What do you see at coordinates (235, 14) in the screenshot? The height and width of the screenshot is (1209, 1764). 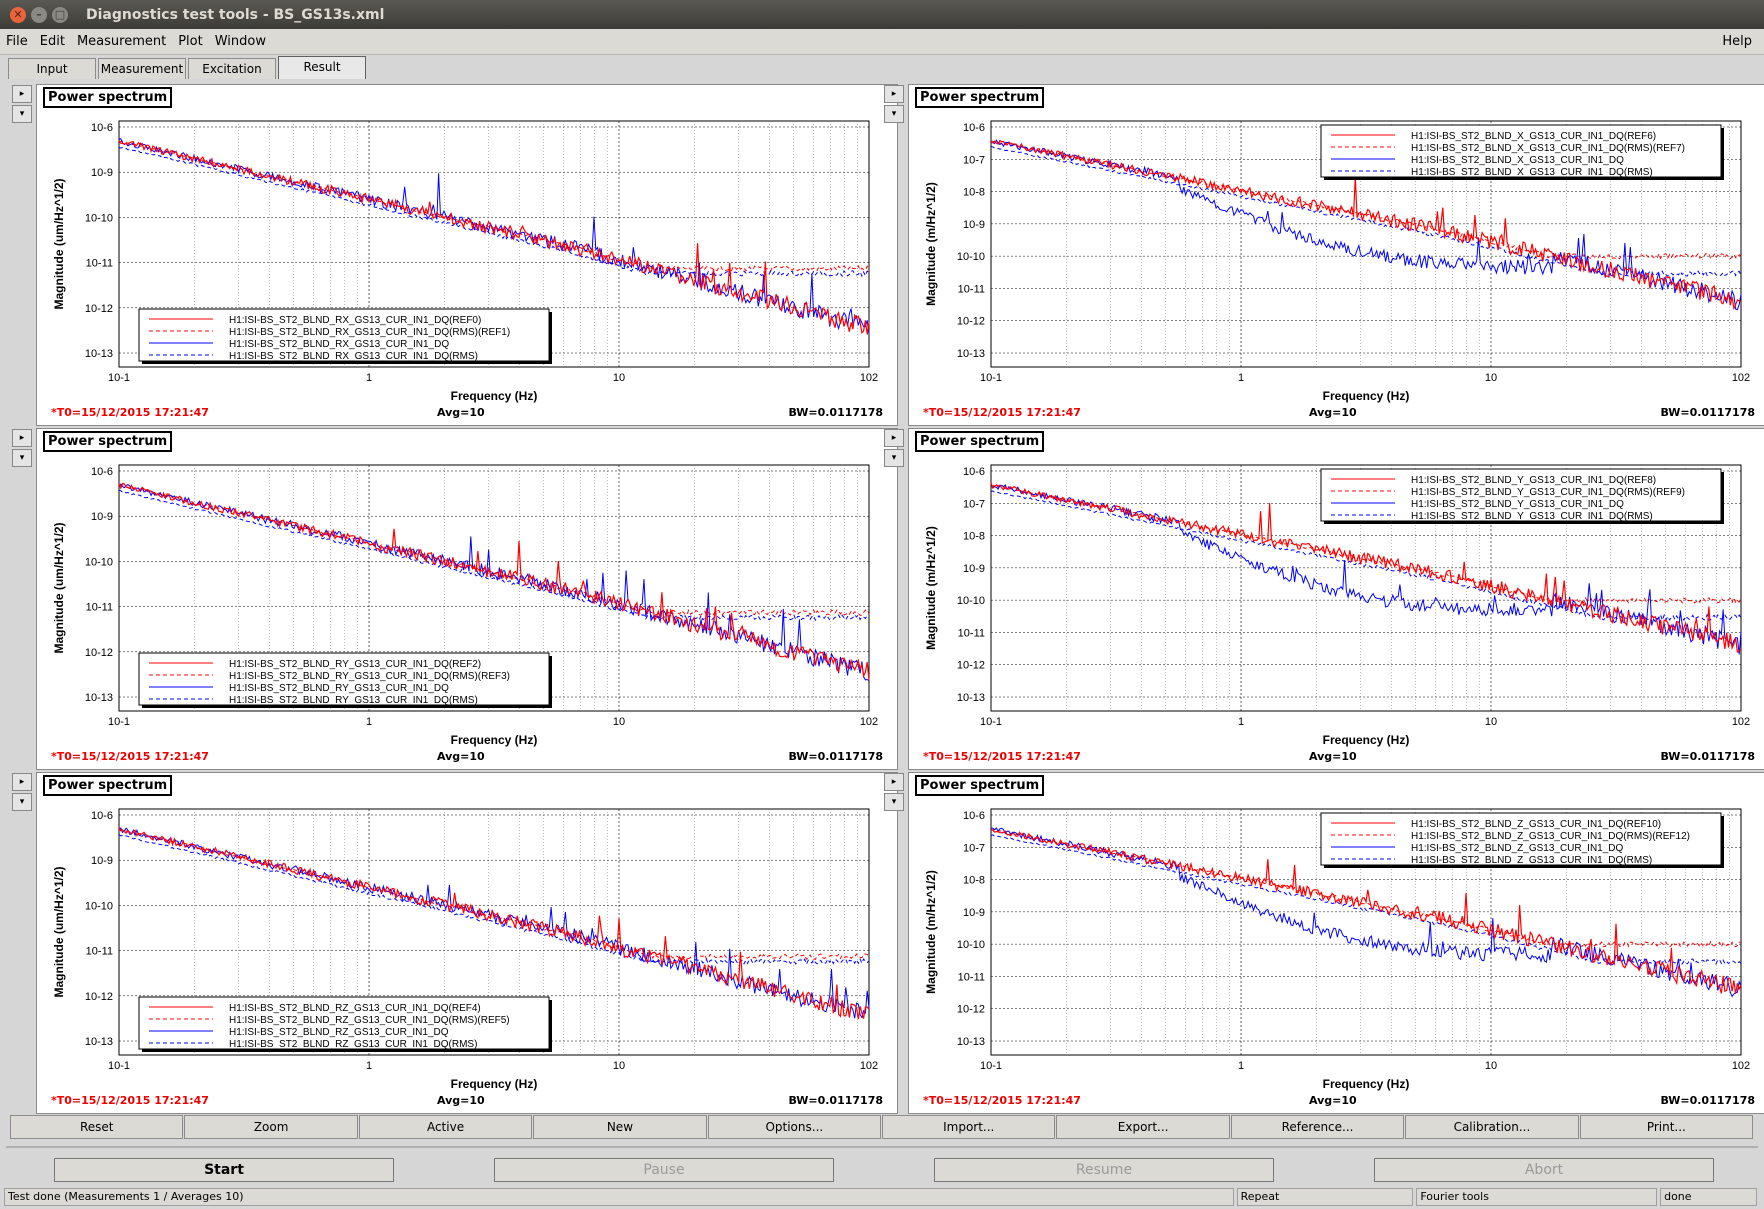 I see `window-title: Diagnostics test tools - BS_GS13s.xml` at bounding box center [235, 14].